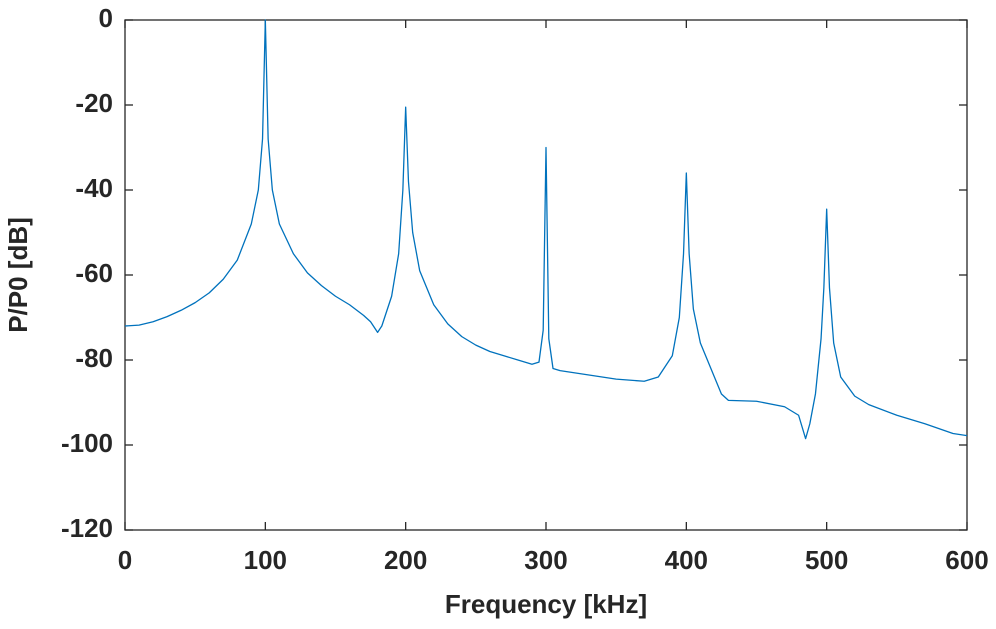 The width and height of the screenshot is (996, 629). I want to click on y-tick-label: -60, so click(94, 273).